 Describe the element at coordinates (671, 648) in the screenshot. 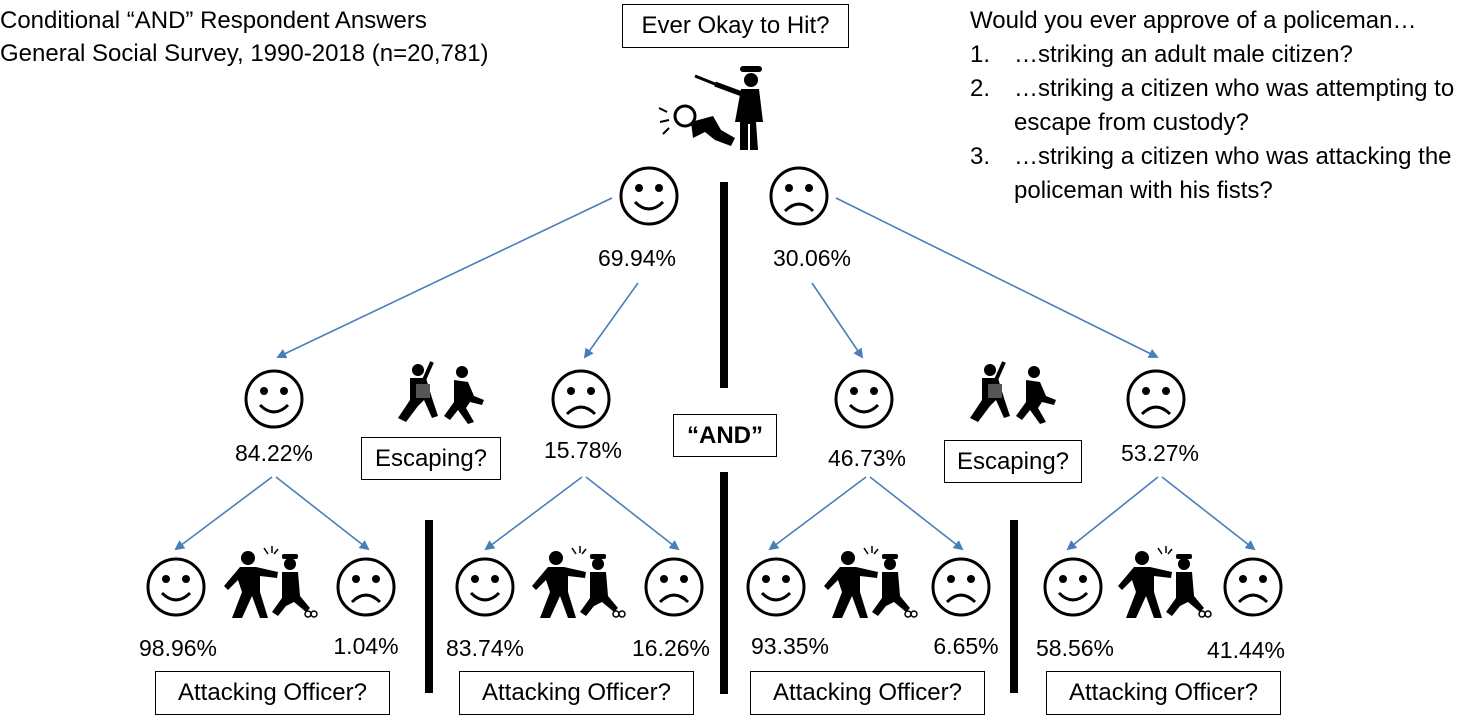

I see `level3-no-percent: 16.26%` at that location.